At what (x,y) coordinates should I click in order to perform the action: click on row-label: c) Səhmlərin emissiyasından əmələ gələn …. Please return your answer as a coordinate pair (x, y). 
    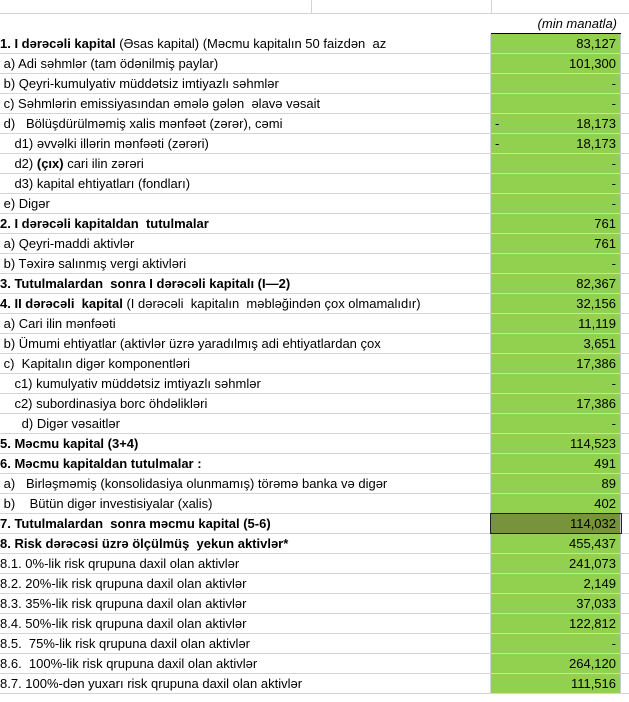
    Looking at the image, I should click on (245, 103).